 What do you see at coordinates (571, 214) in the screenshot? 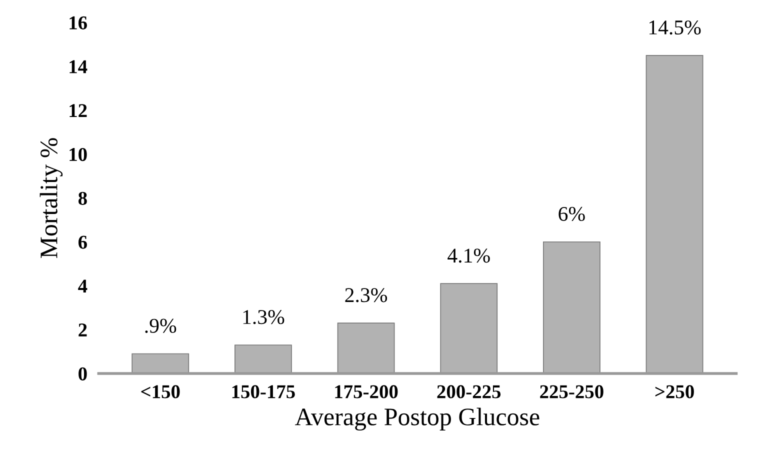
I see `data-label: 6%` at bounding box center [571, 214].